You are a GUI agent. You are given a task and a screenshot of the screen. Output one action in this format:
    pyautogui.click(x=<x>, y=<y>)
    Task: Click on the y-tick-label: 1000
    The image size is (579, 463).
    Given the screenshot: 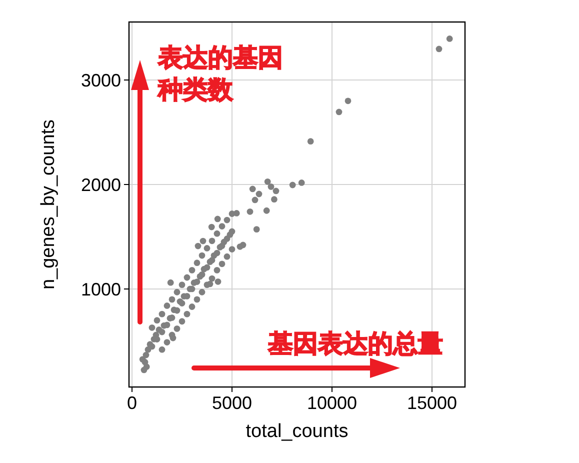 What is the action you would take?
    pyautogui.click(x=100, y=289)
    